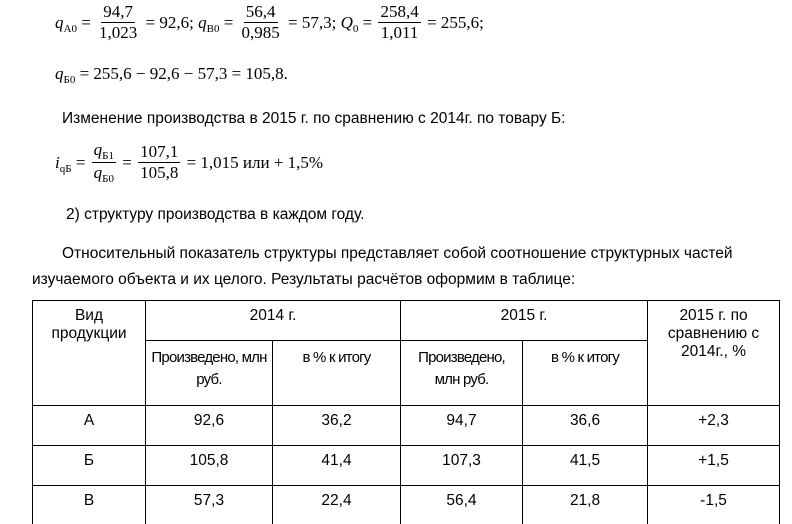 The image size is (792, 524). I want to click on symbol: Q, so click(346, 22).